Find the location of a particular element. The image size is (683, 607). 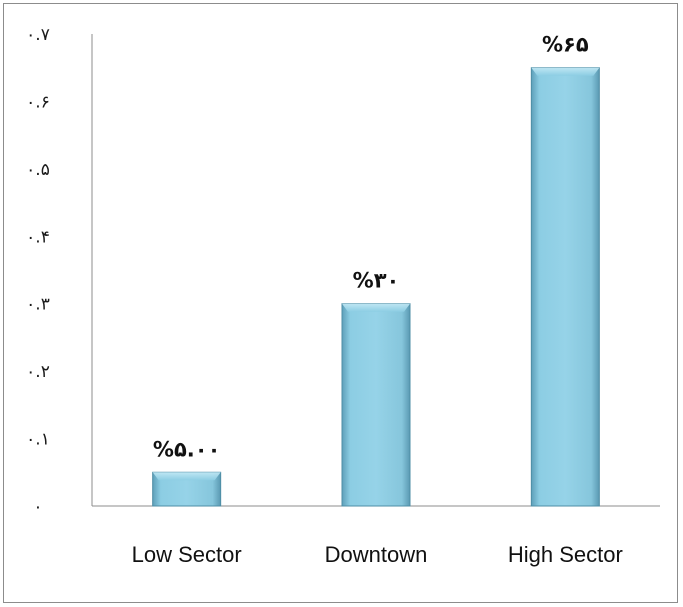

x-tick-label: Low Sector is located at coordinates (187, 554).